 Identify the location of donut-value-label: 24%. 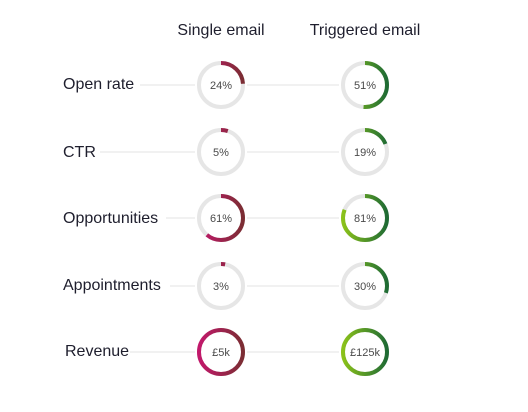
(221, 86).